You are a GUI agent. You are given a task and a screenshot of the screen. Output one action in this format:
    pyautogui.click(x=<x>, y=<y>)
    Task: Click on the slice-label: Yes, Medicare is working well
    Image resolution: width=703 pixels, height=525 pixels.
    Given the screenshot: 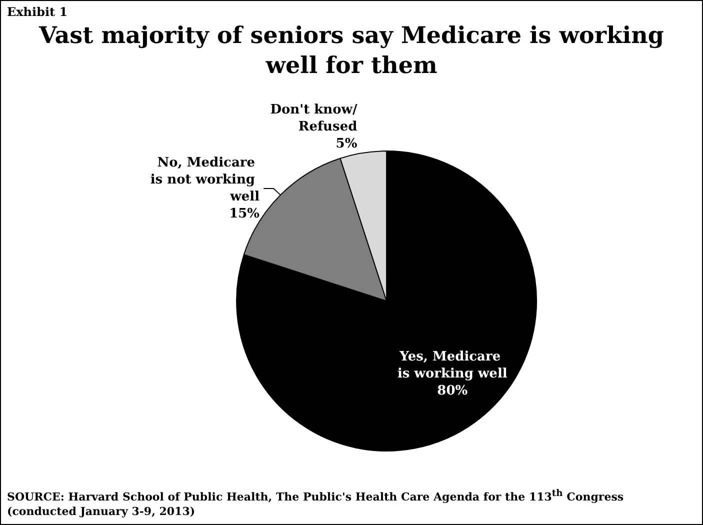 What is the action you would take?
    pyautogui.click(x=452, y=366)
    